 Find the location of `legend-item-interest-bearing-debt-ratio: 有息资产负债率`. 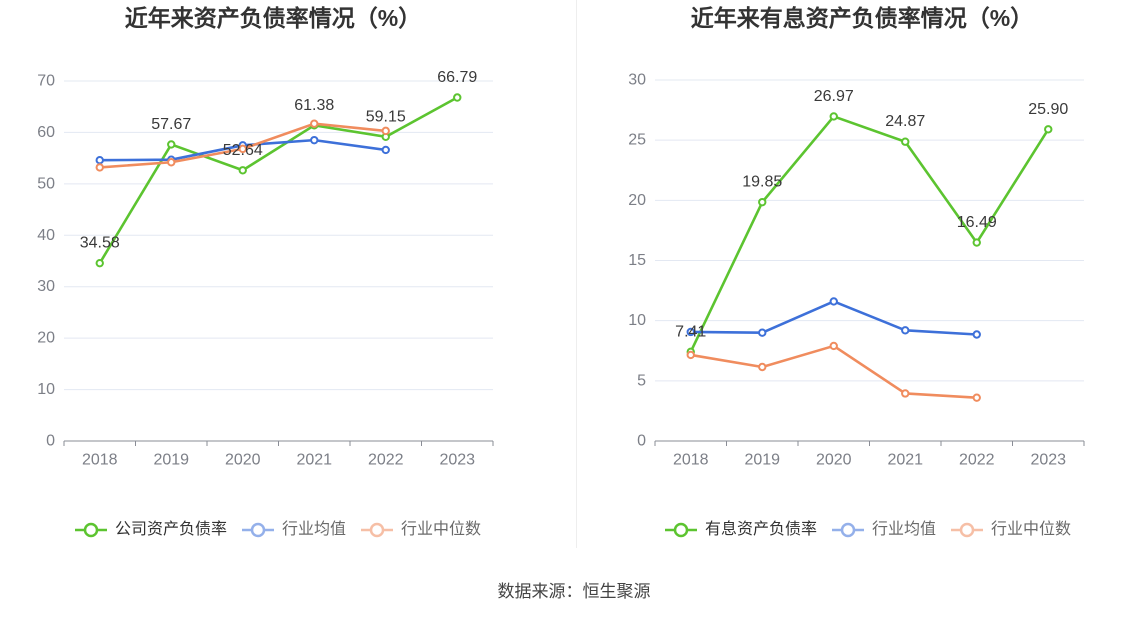

legend-item-interest-bearing-debt-ratio: 有息资产负债率 is located at coordinates (741, 530).